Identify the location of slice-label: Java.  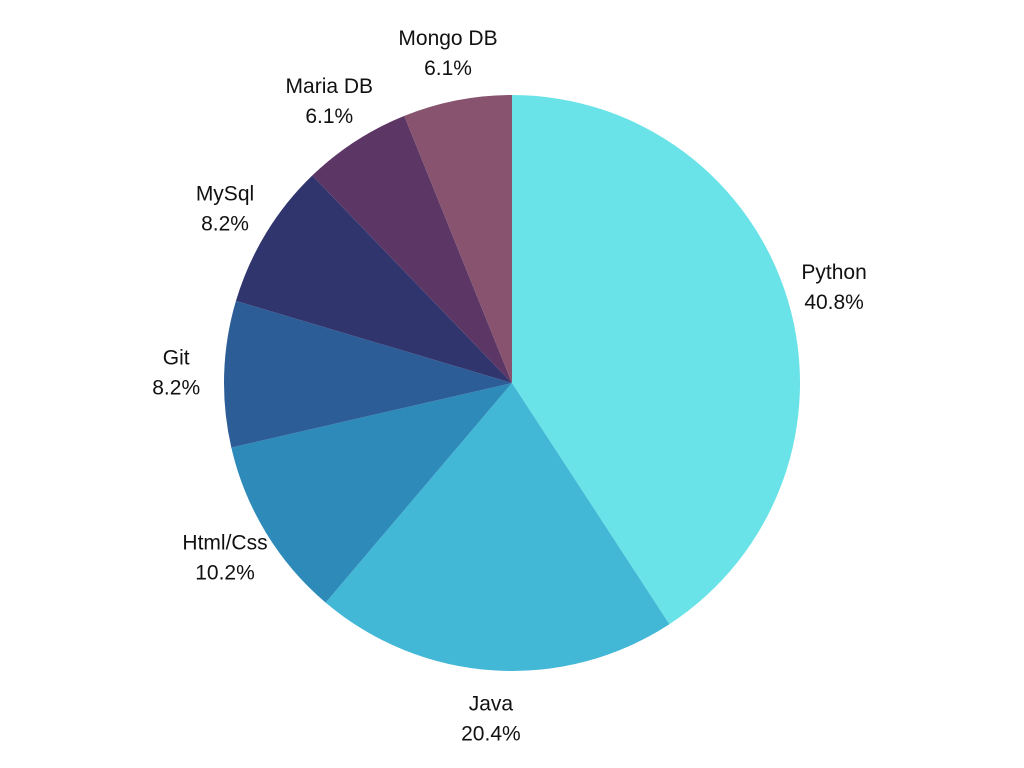
(491, 703).